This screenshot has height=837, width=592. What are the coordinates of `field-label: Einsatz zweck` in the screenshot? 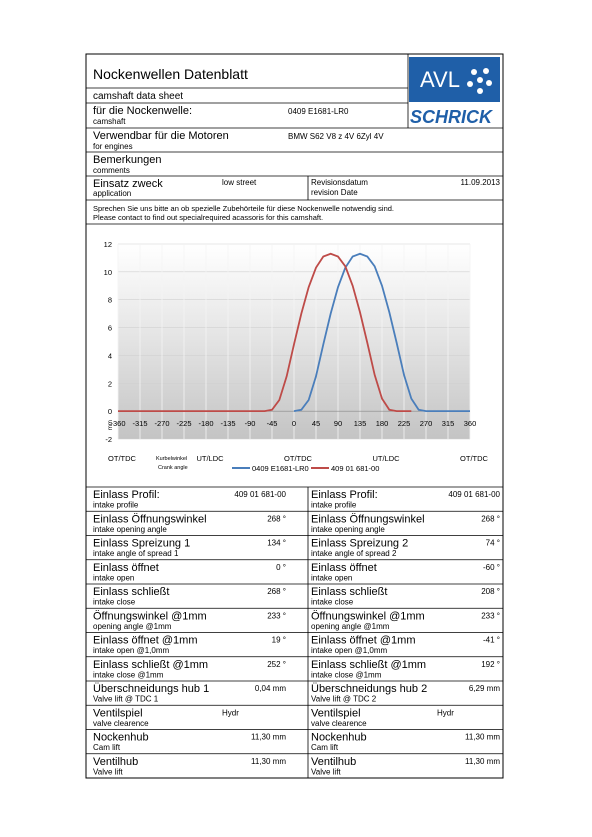 It's located at (128, 184).